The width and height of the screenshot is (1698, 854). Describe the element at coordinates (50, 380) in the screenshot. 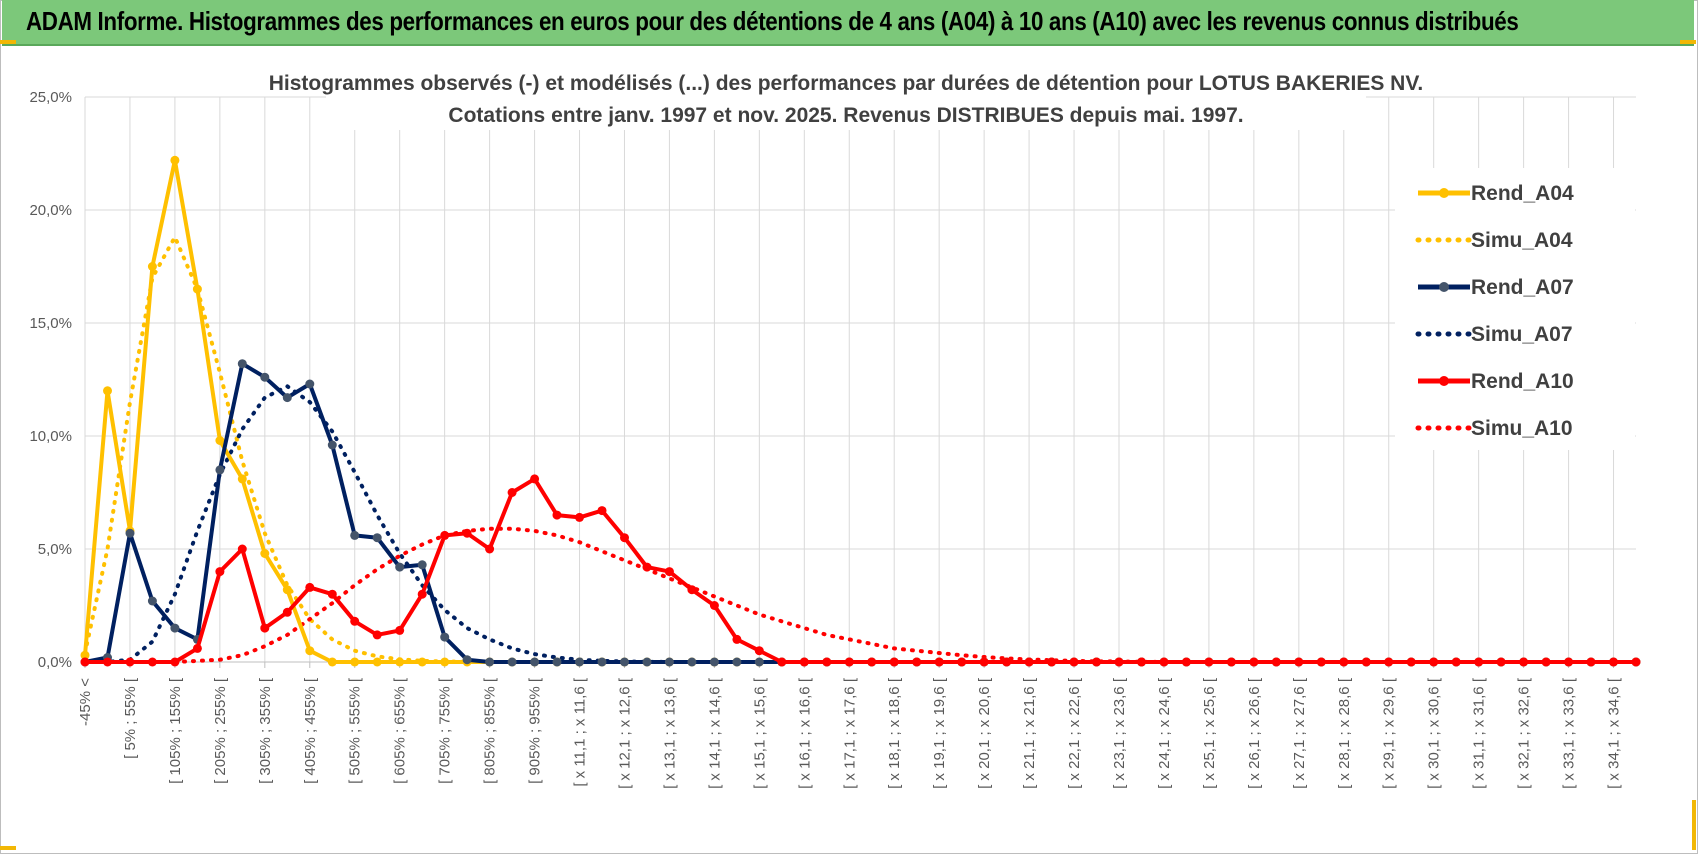

I see `y-axis-ticks: 0,0% 5,0% 10,0% 15,0% 20,0% 25,0%` at that location.